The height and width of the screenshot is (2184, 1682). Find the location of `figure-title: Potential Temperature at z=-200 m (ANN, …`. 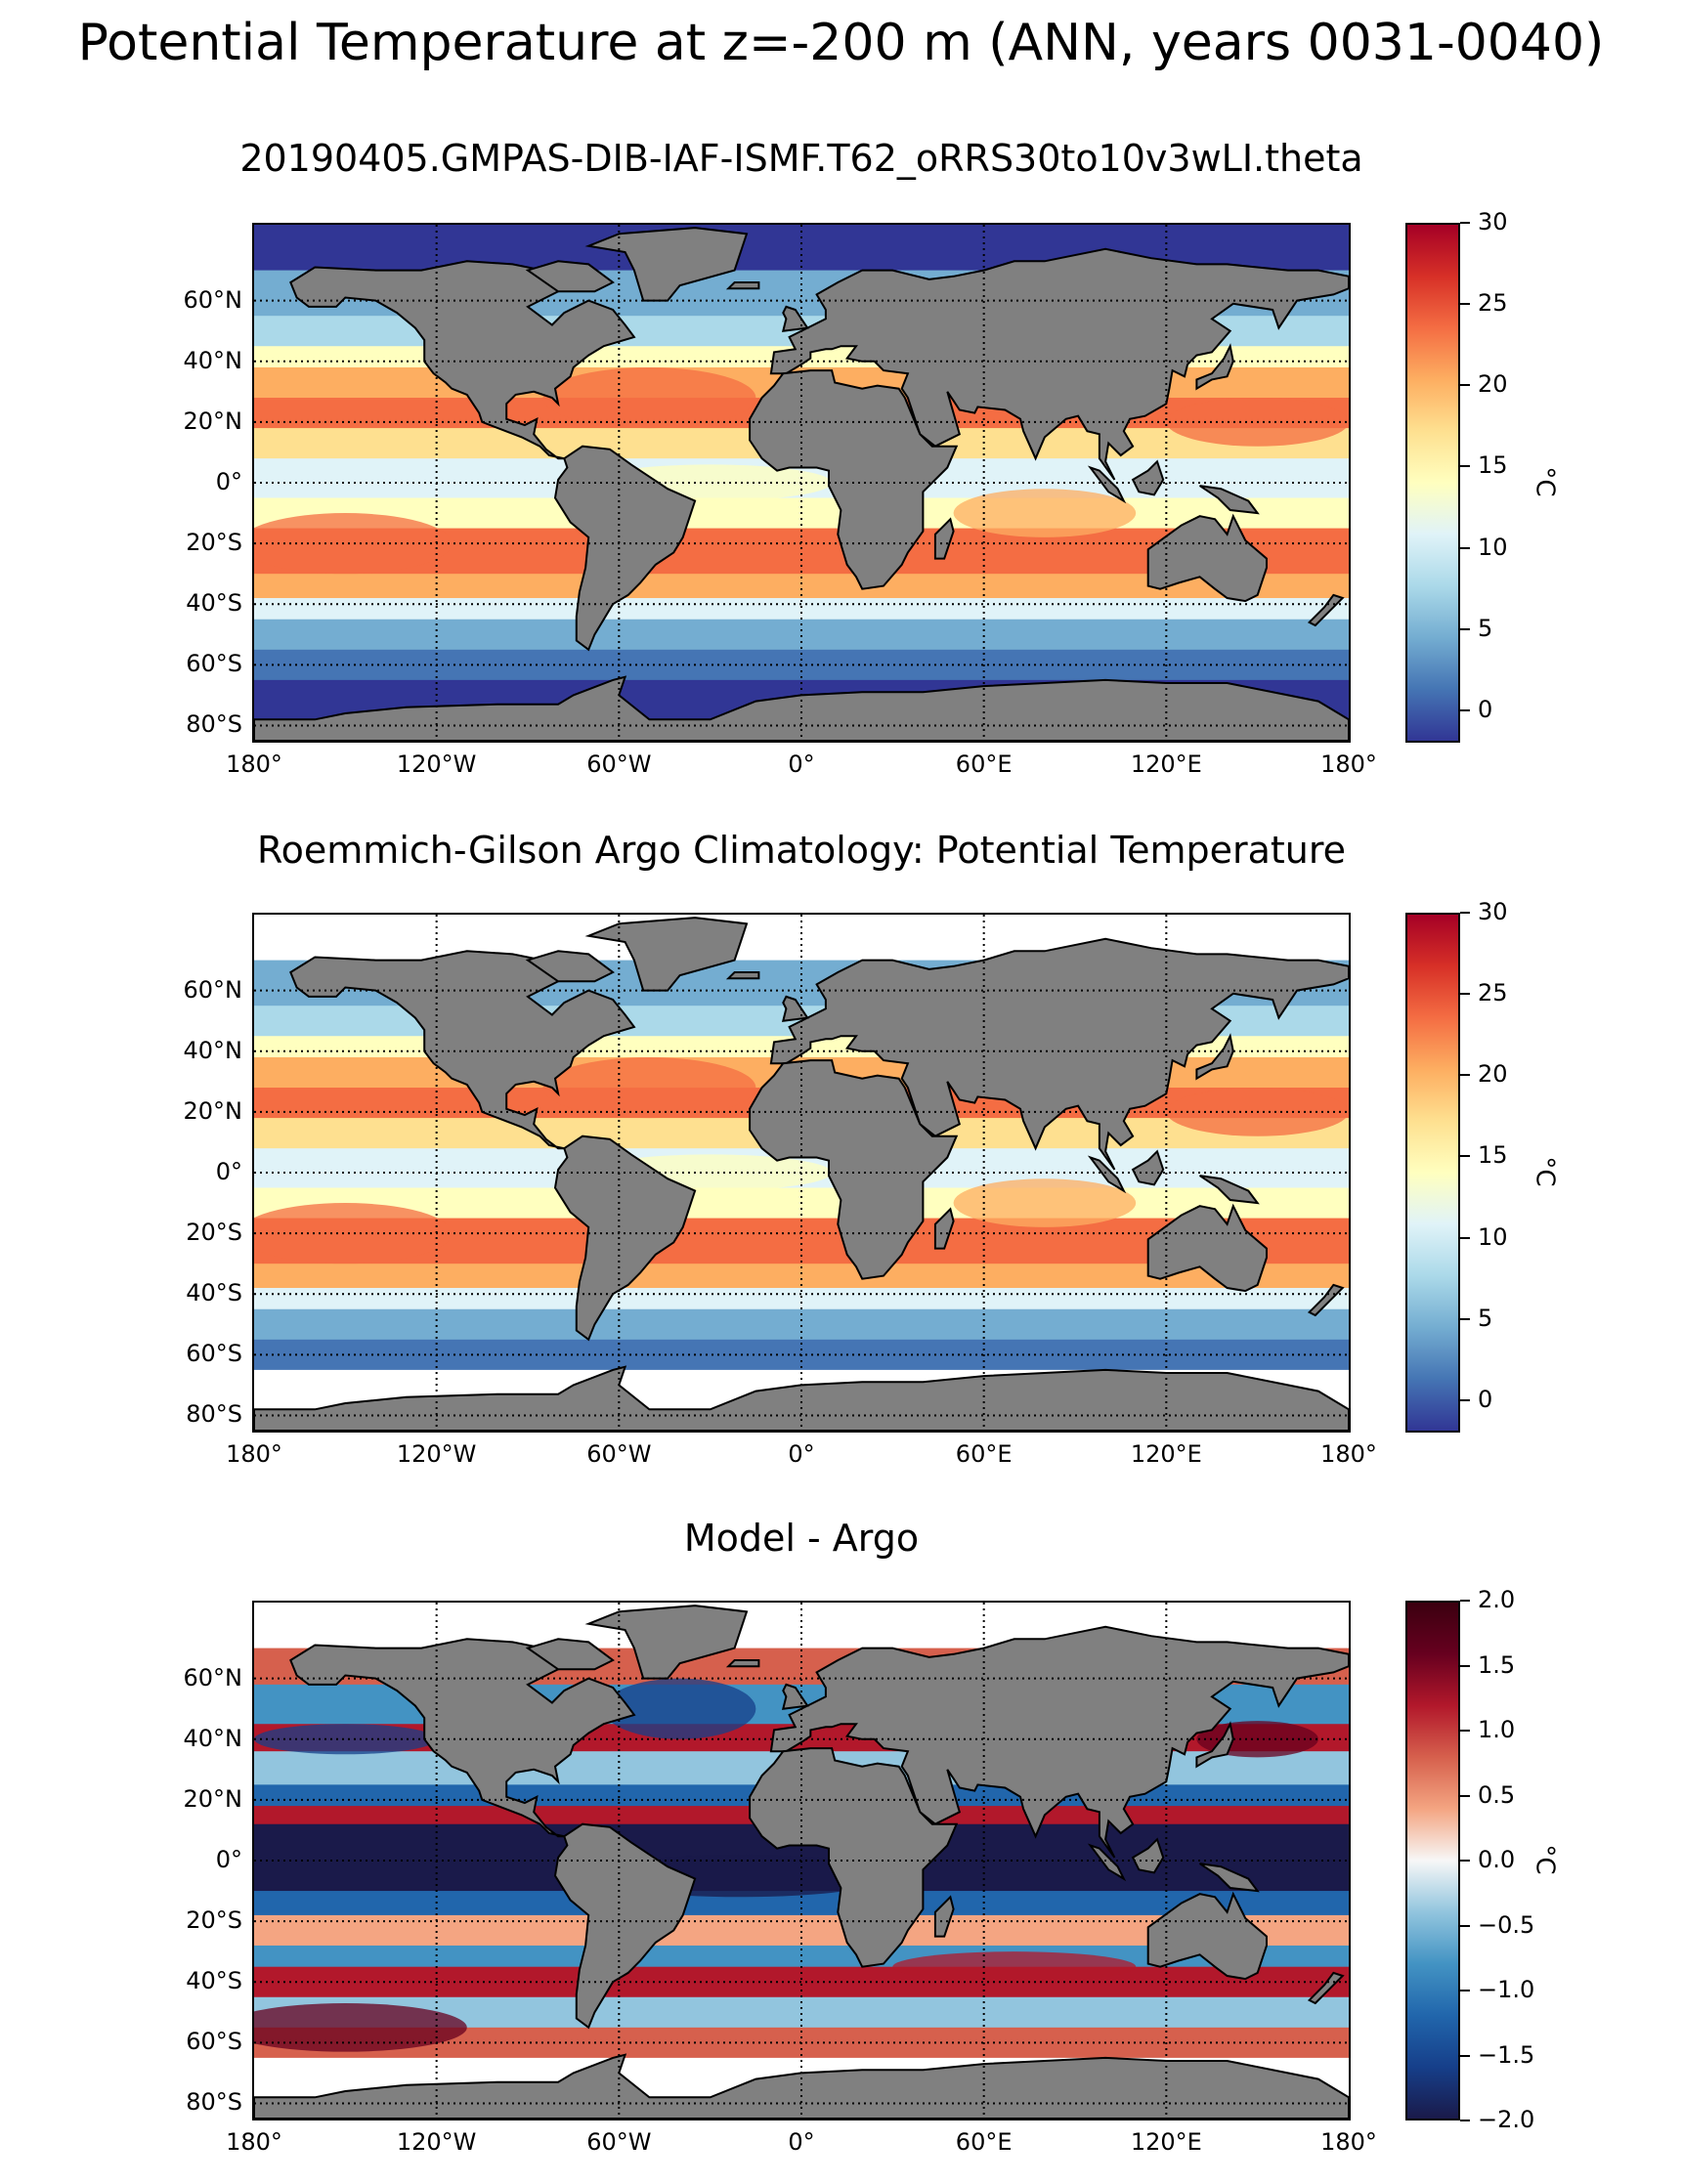

figure-title: Potential Temperature at z=-200 m (ANN, … is located at coordinates (841, 43).